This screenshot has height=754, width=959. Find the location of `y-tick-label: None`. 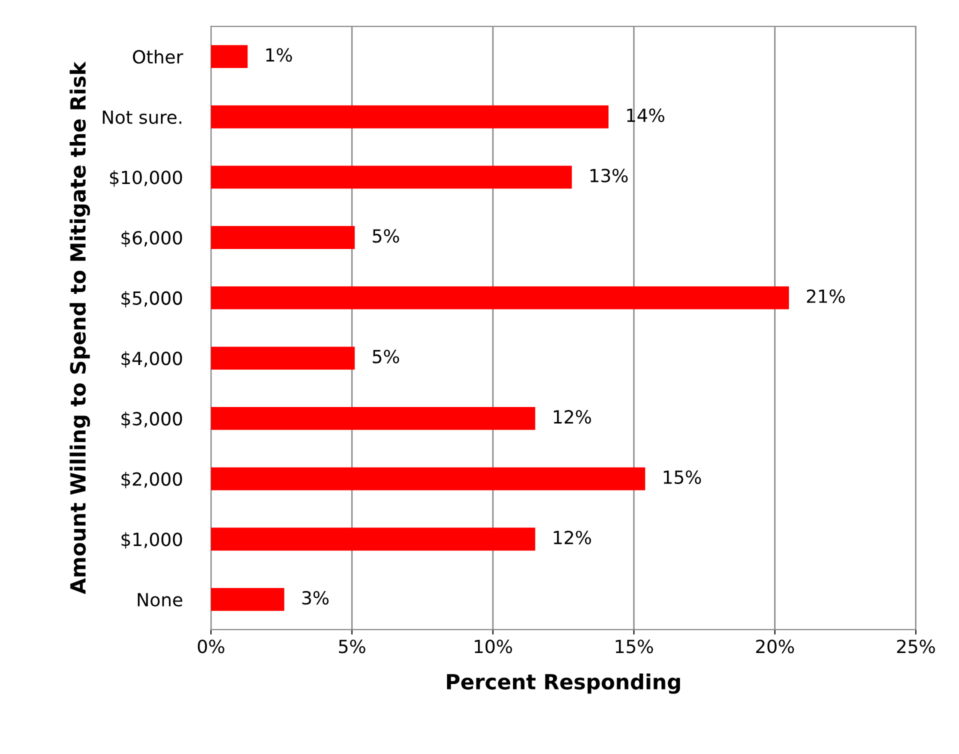

y-tick-label: None is located at coordinates (160, 600).